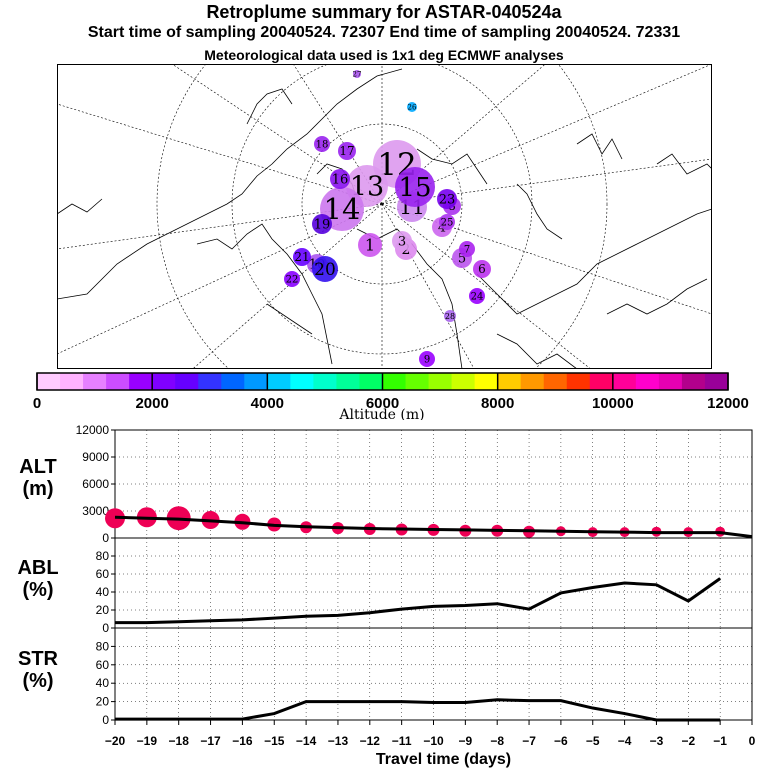 The width and height of the screenshot is (768, 768). I want to click on map-dot-label: 1, so click(370, 245).